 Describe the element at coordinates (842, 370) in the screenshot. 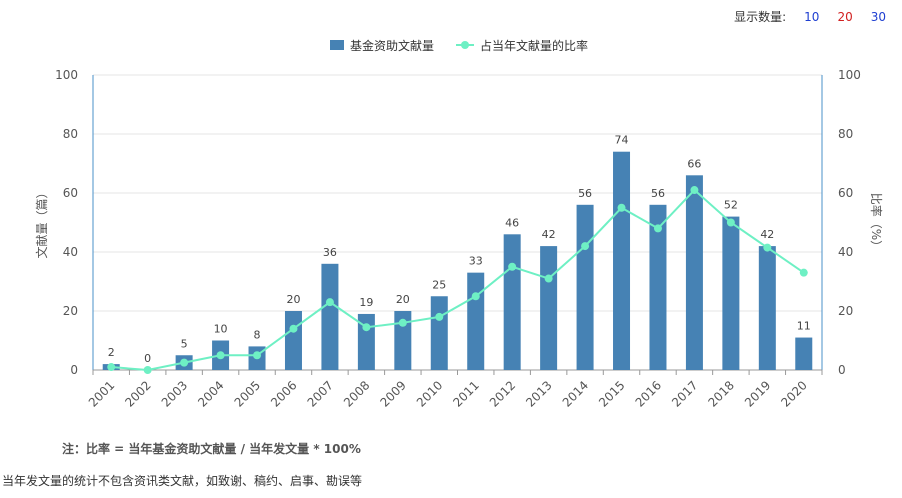

I see `y-right-tick-label: 0` at that location.